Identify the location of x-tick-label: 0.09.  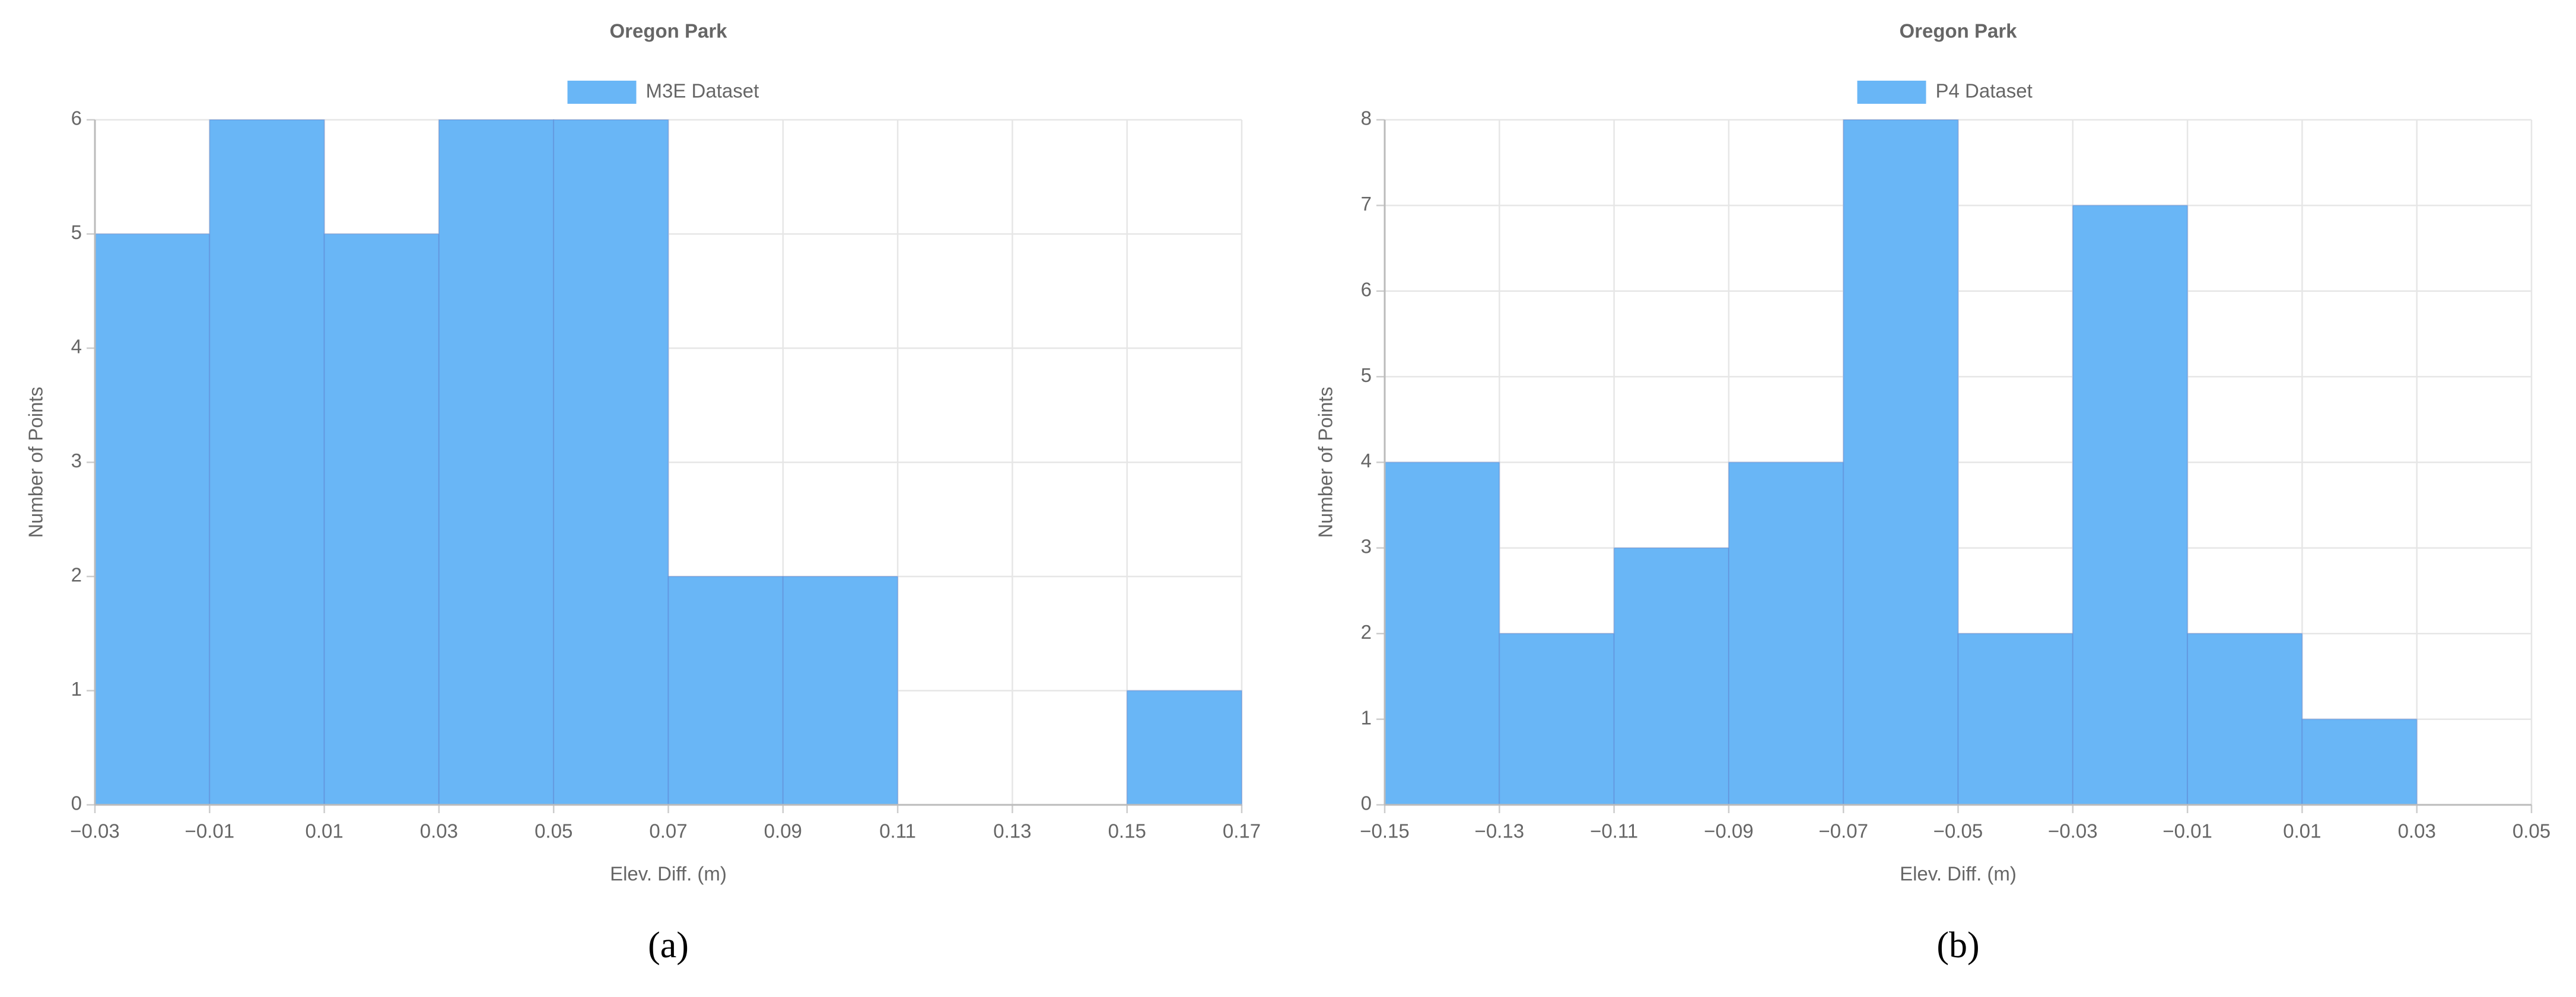
(783, 831).